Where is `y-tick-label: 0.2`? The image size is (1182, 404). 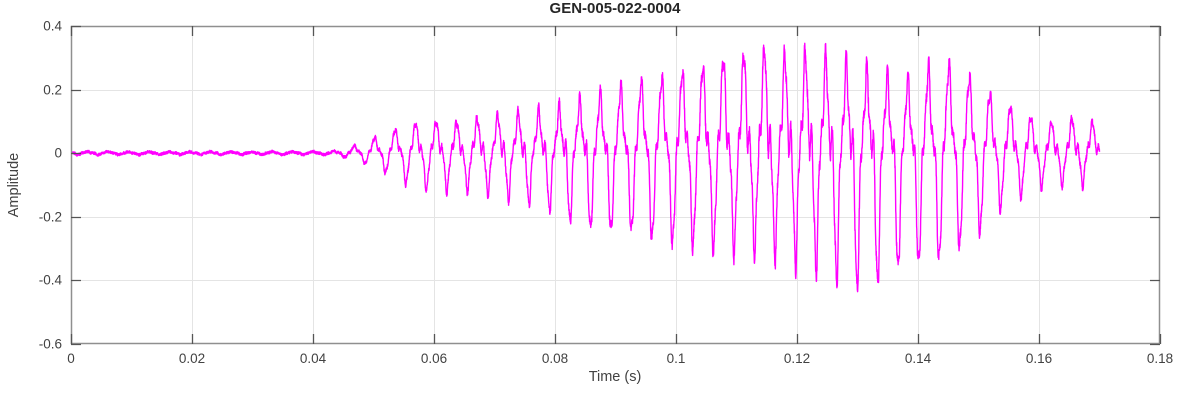
y-tick-label: 0.2 is located at coordinates (52, 90).